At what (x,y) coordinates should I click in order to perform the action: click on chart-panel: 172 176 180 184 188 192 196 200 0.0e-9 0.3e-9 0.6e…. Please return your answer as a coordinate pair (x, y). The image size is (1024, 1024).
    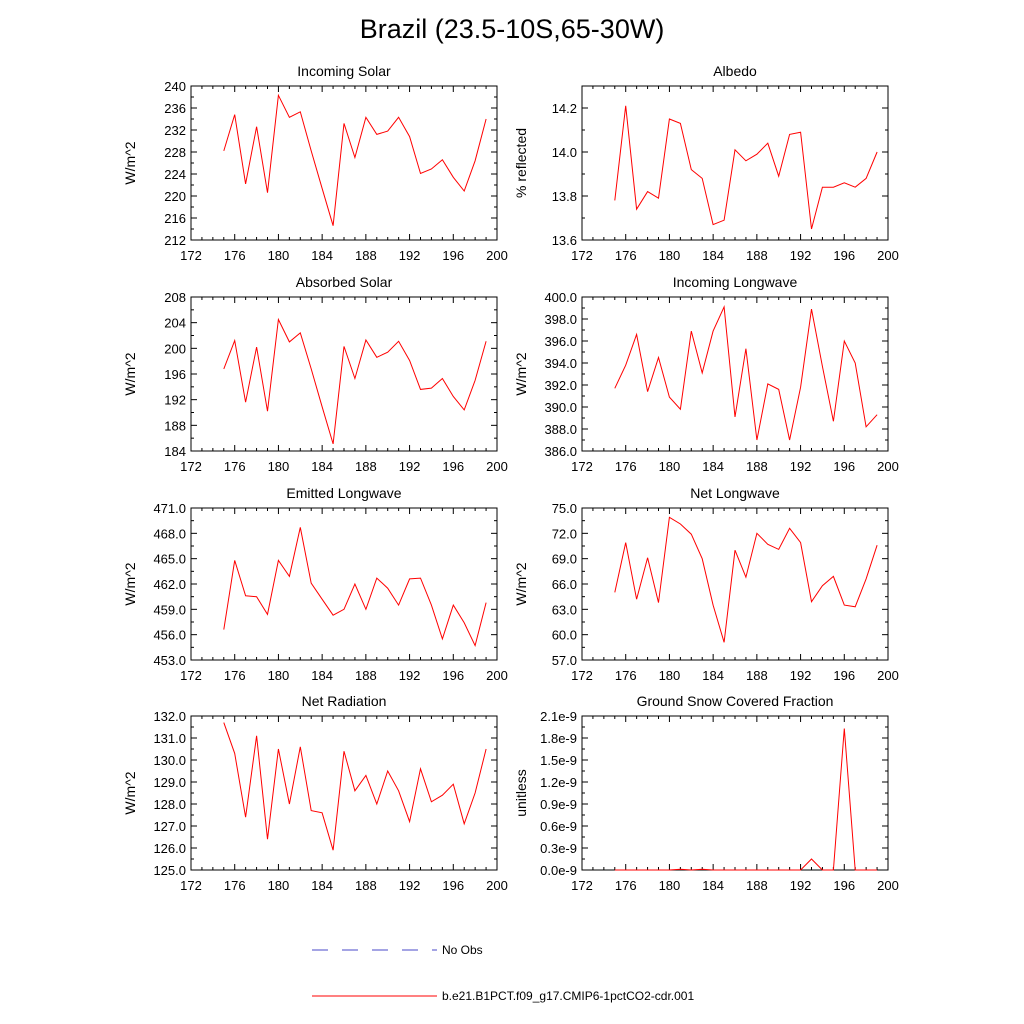
    Looking at the image, I should click on (706, 793).